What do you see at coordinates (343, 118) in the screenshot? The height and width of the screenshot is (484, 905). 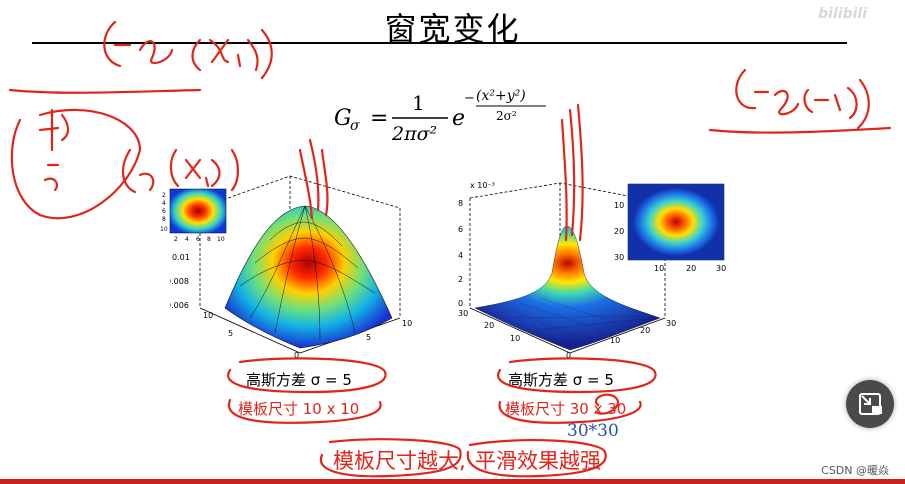 I see `formula-lhs: G` at bounding box center [343, 118].